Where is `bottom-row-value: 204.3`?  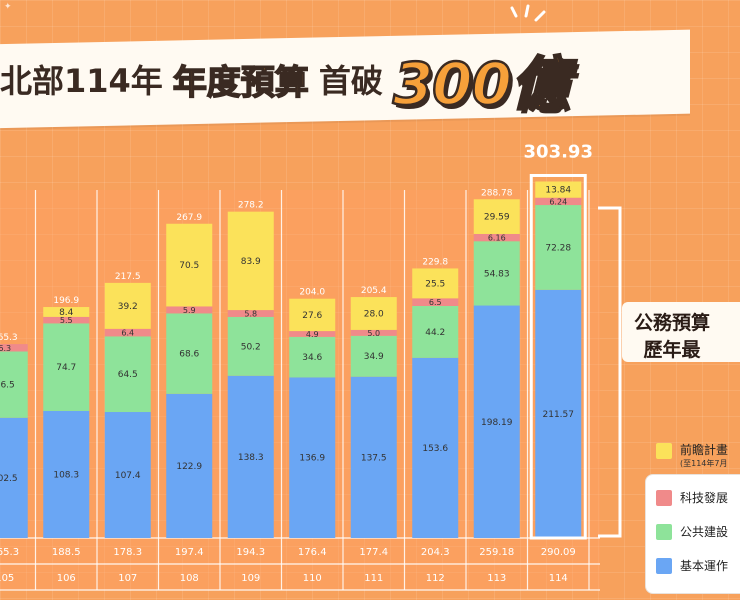 bottom-row-value: 204.3 is located at coordinates (435, 552).